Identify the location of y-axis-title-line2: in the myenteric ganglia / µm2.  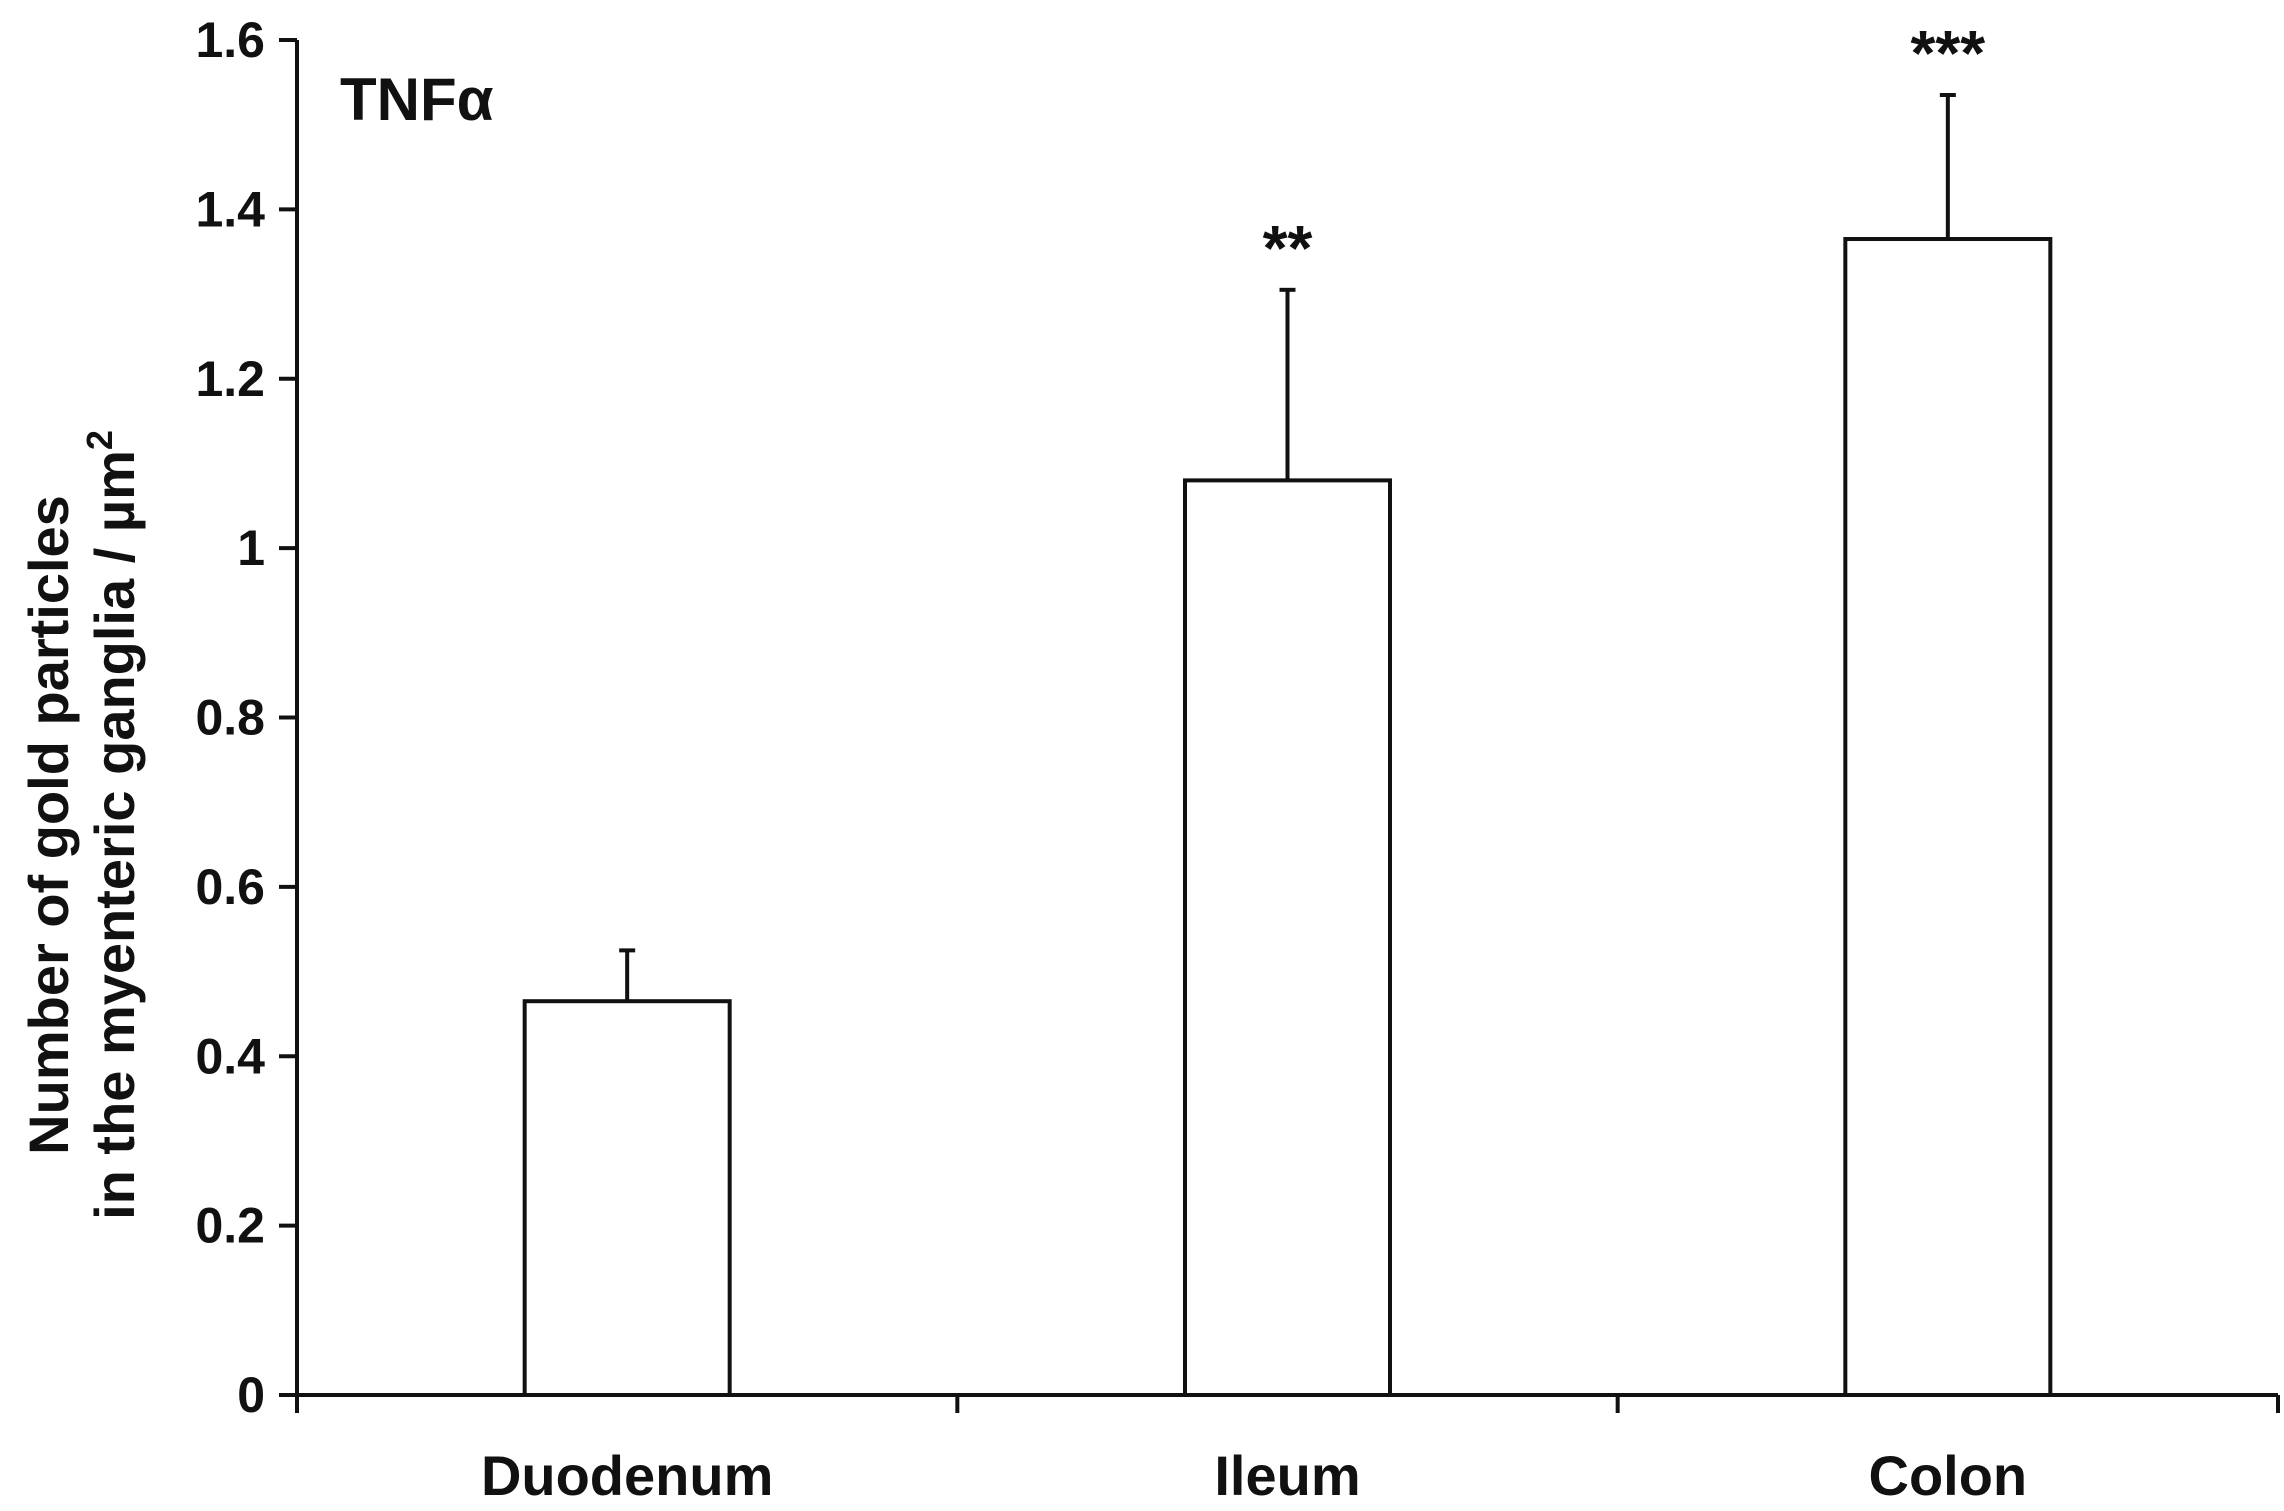
(112, 825).